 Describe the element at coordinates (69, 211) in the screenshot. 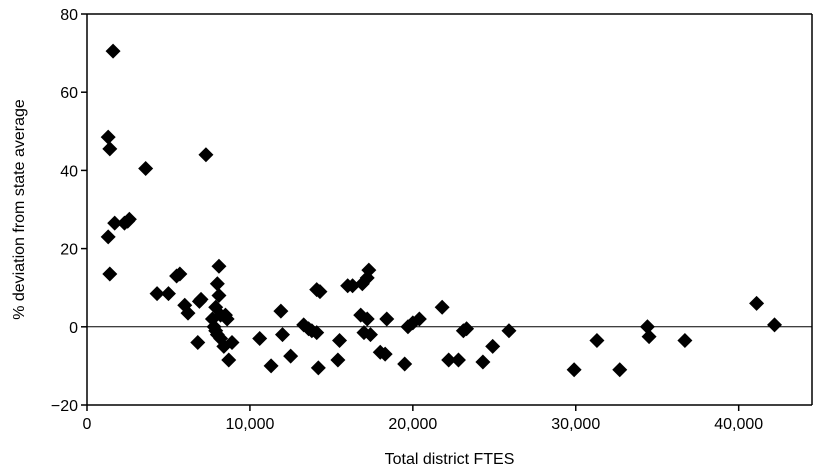

I see `y-ticks: −20 0 20 40 60 80` at that location.